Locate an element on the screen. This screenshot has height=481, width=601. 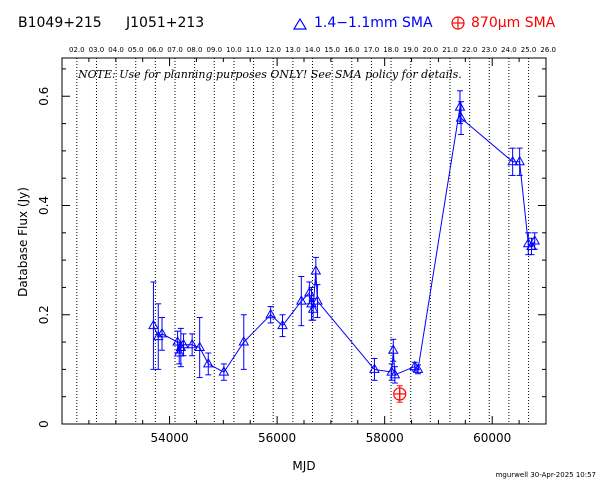
top-year-label: 02.0 is located at coordinates (77, 50).